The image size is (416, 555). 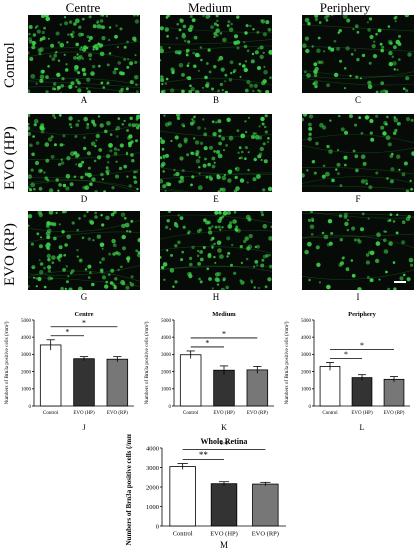 I want to click on chart-title: Whole Retina, so click(x=224, y=441).